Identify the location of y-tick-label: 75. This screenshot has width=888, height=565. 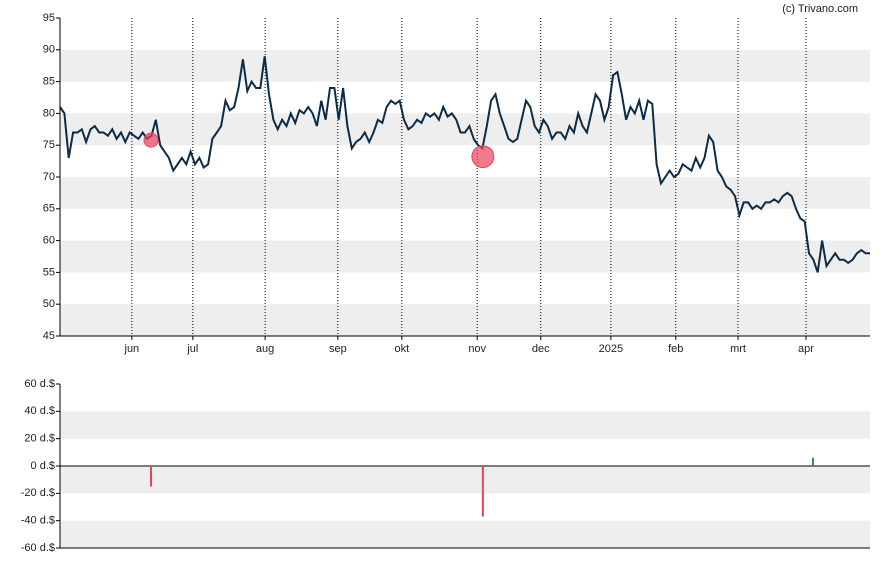
(49, 145).